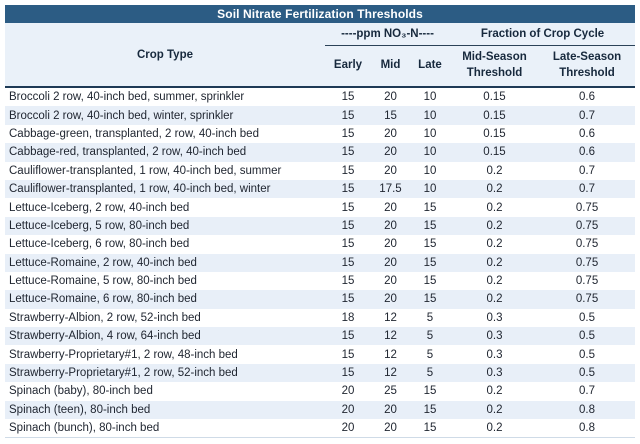 The image size is (640, 444). I want to click on crop-type-cell: Lettuce-Iceberg, 5 row, 80-inch bed, so click(165, 226).